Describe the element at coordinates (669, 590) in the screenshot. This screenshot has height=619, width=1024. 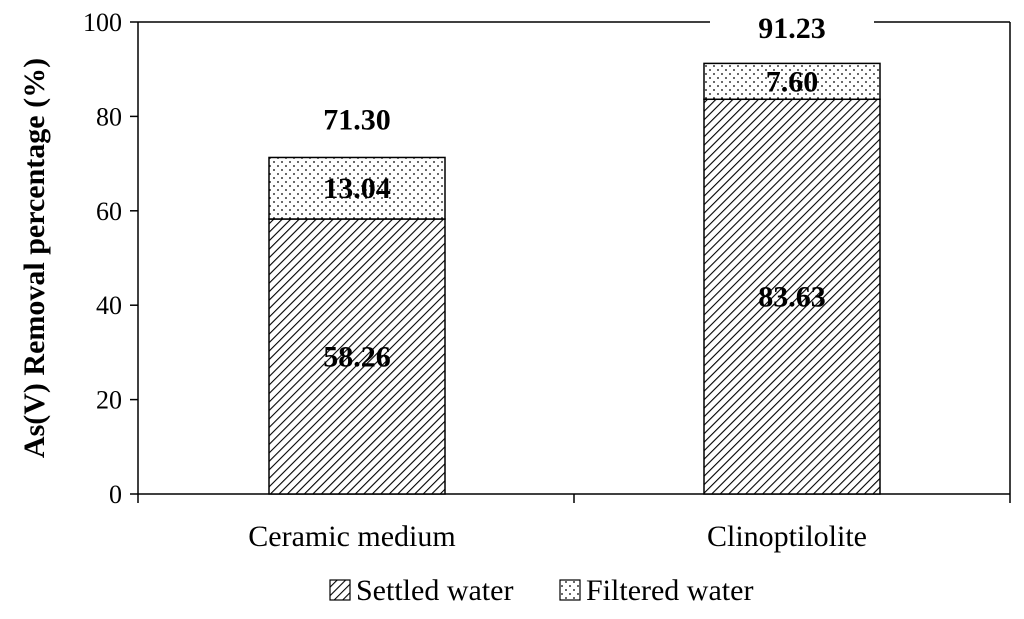
I see `legend-label-filtered: Filtered water` at that location.